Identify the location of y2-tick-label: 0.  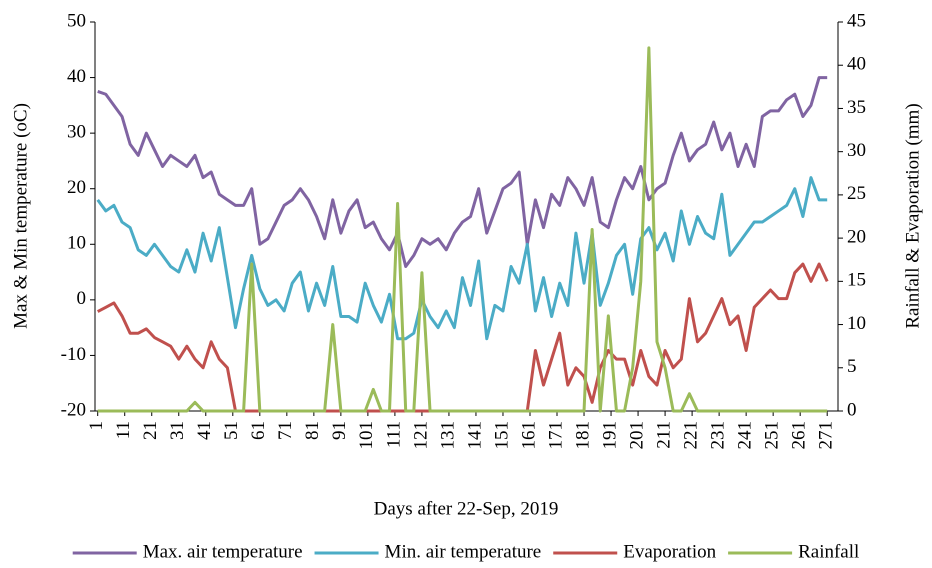
(852, 409).